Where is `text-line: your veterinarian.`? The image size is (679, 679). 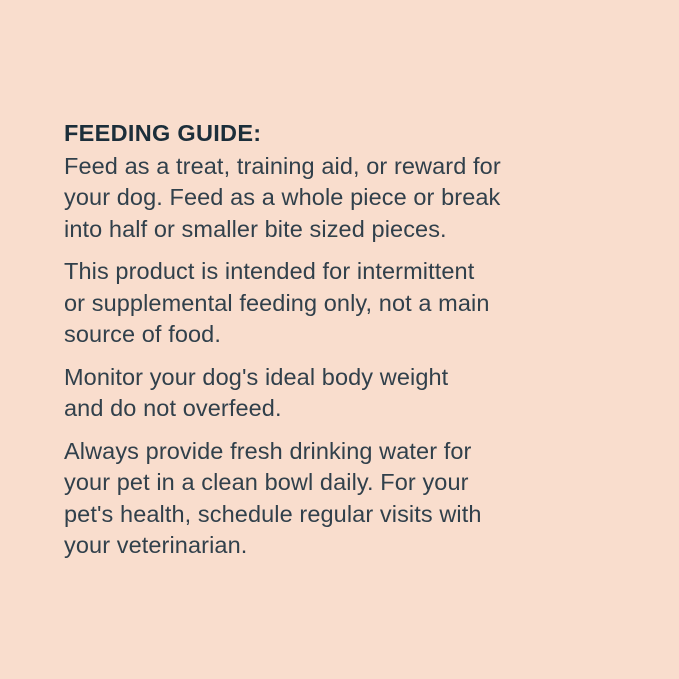 text-line: your veterinarian. is located at coordinates (156, 545).